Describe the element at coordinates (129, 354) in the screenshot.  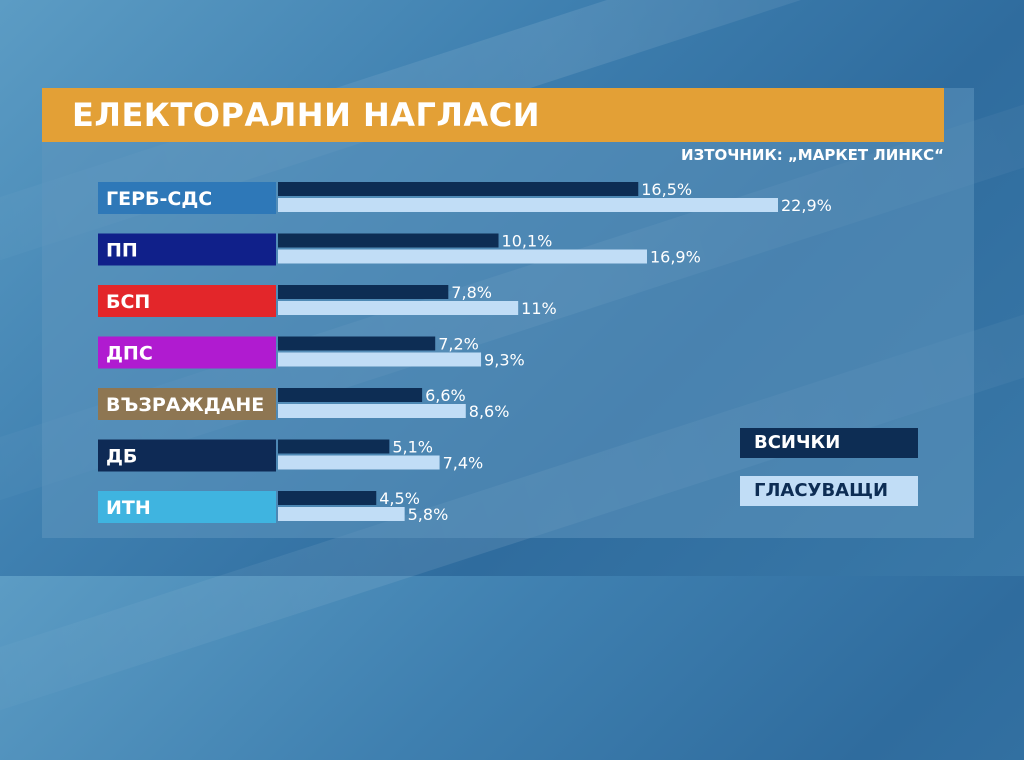
I see `category-label-cat-3: ДПС` at that location.